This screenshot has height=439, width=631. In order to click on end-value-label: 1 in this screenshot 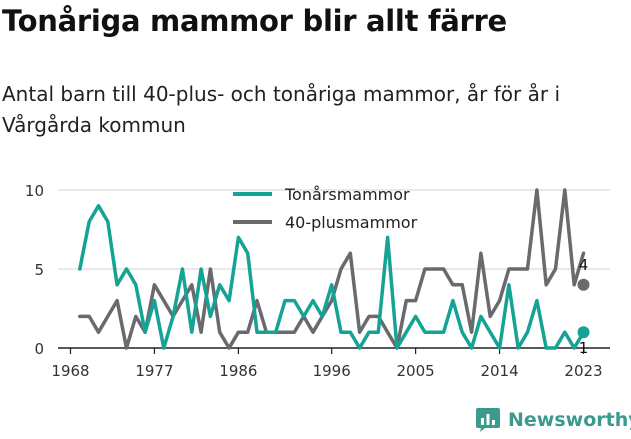, I will do `click(584, 348)`.